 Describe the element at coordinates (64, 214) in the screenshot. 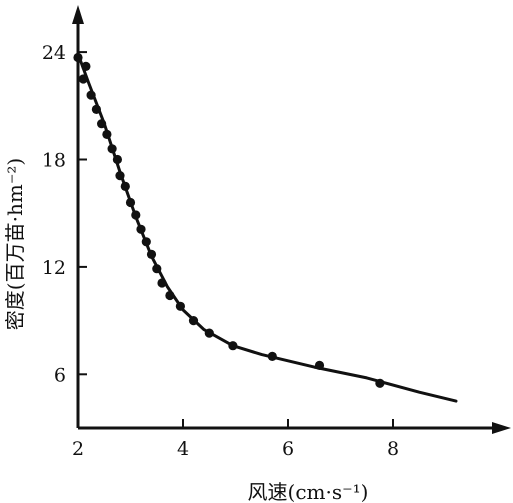

I see `y-ticks: 6 12 18 24` at that location.